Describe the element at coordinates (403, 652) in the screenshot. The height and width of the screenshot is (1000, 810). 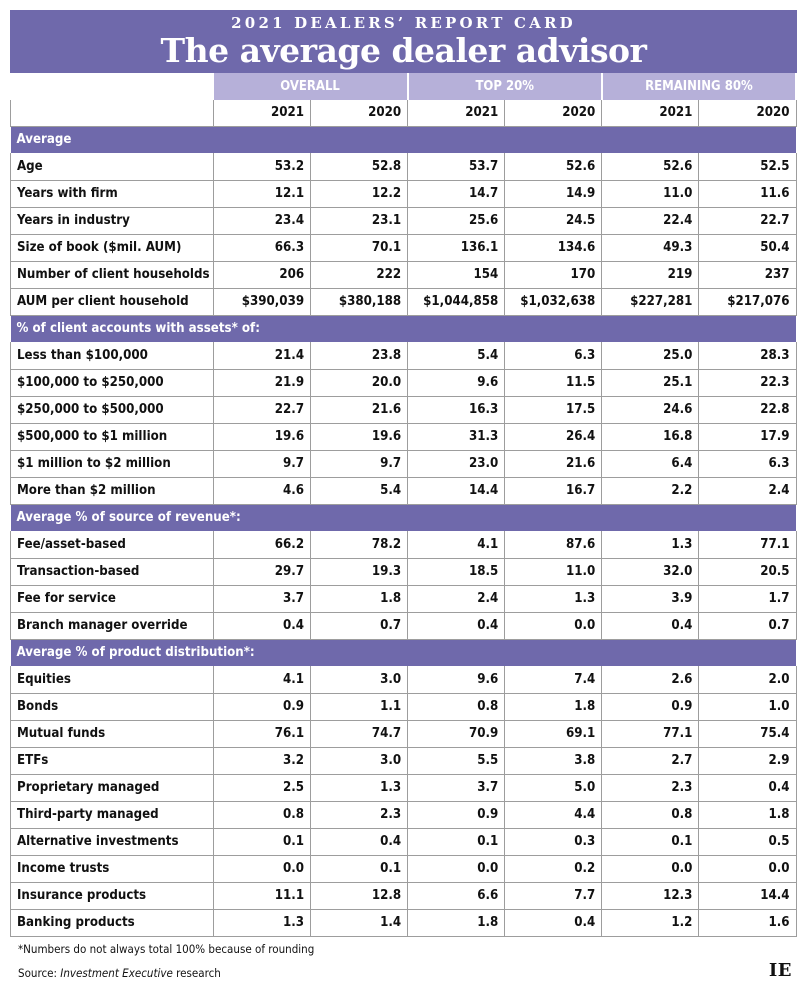
I see `section-title: Average % of product distribution*:` at that location.